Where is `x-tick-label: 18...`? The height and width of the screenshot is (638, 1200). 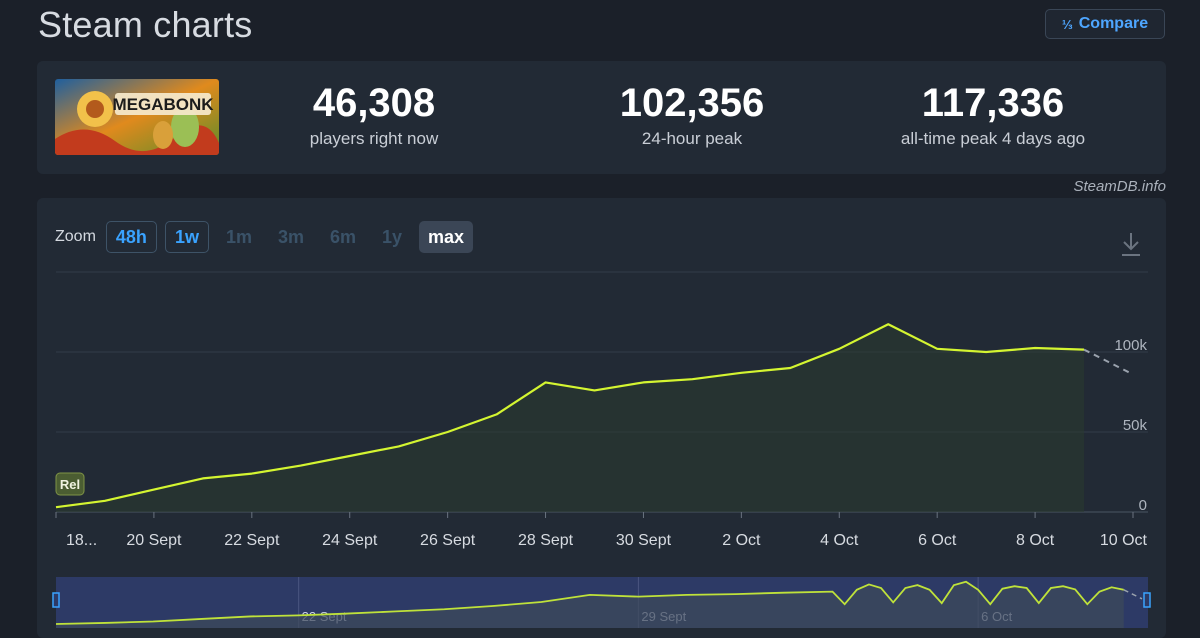 x-tick-label: 18... is located at coordinates (81, 540).